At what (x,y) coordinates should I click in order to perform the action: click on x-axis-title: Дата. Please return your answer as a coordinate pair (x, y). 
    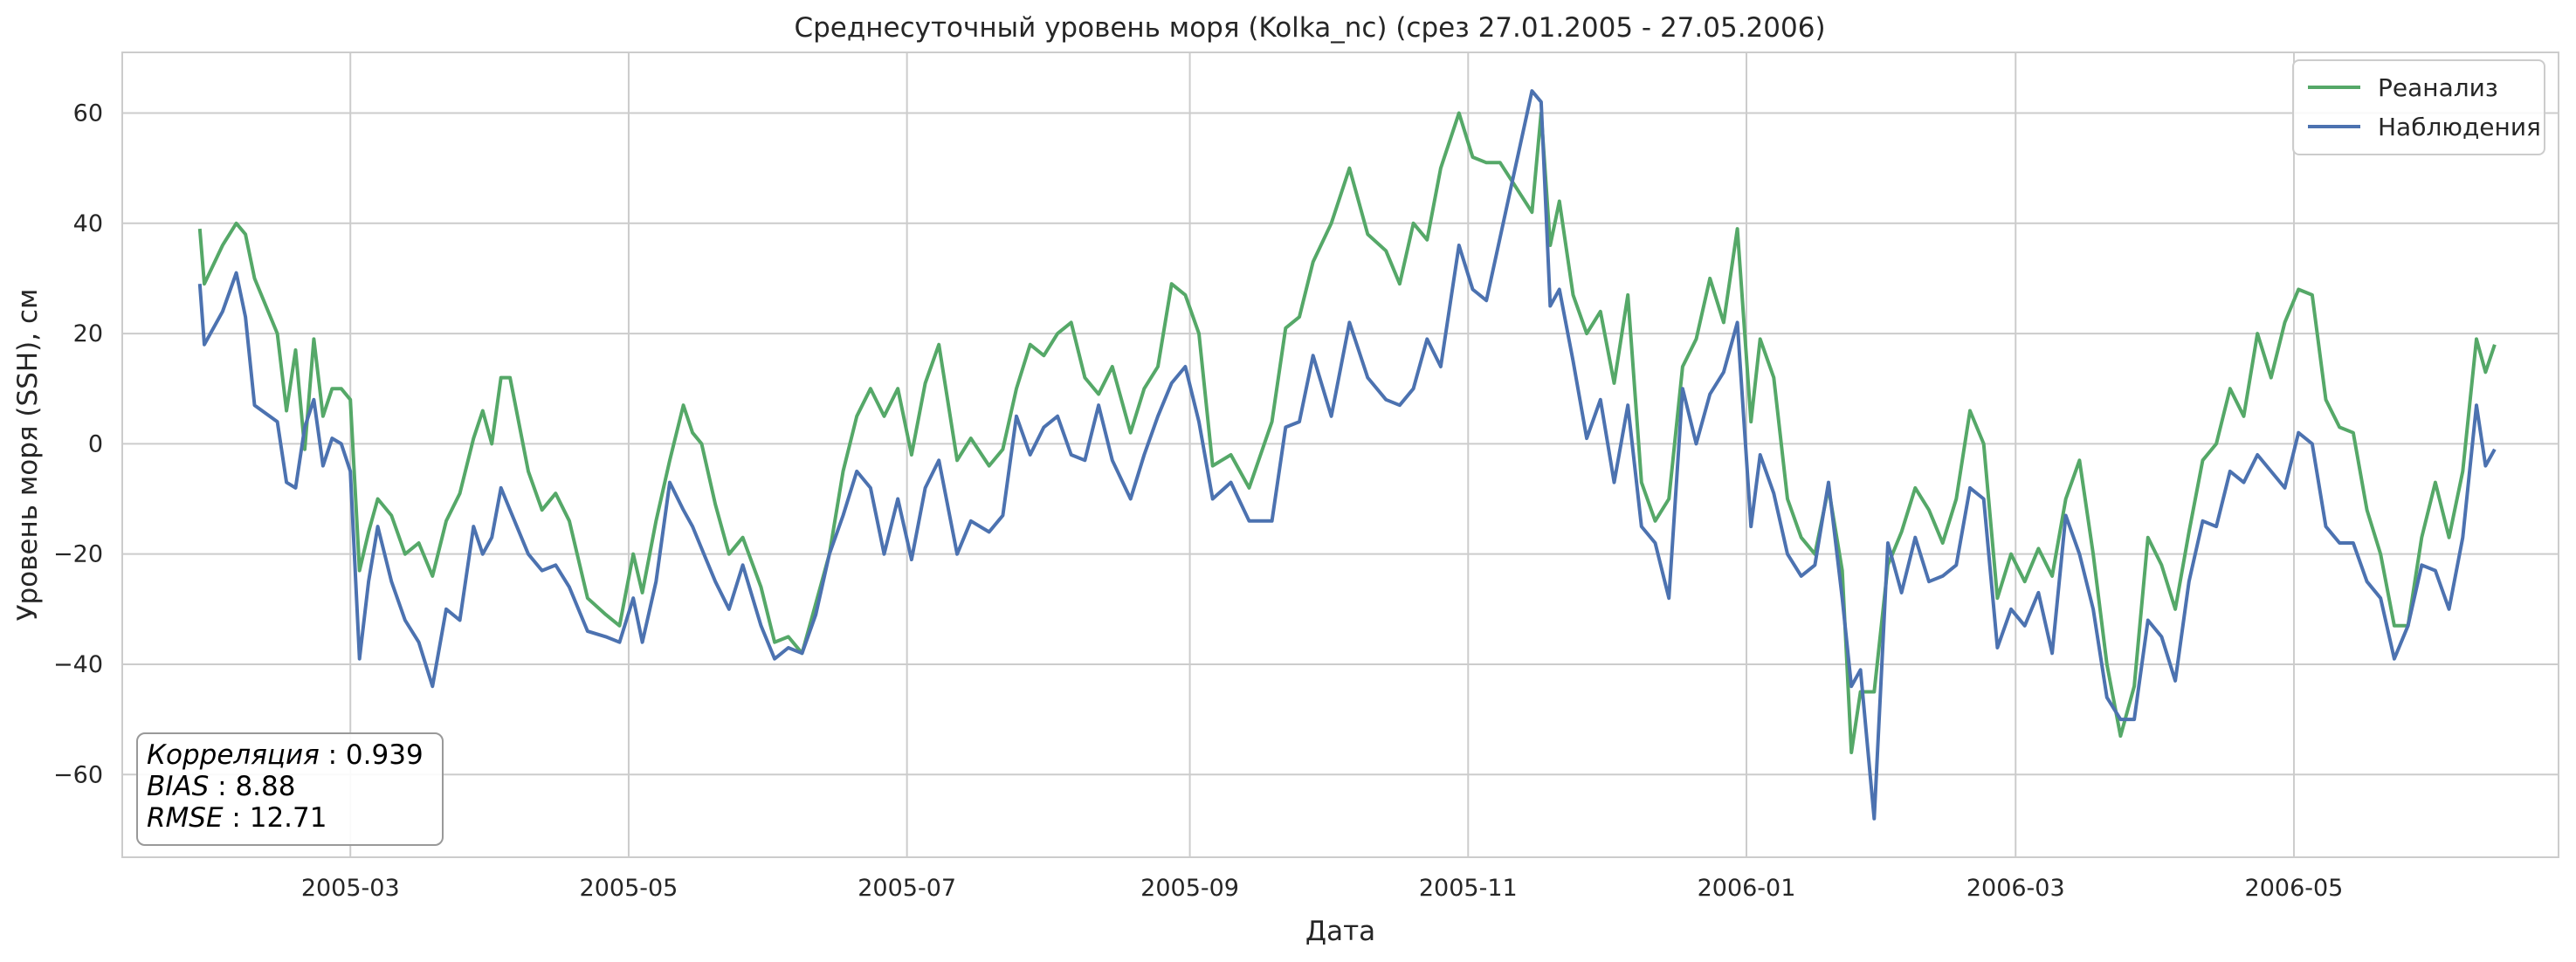
    Looking at the image, I should click on (1340, 931).